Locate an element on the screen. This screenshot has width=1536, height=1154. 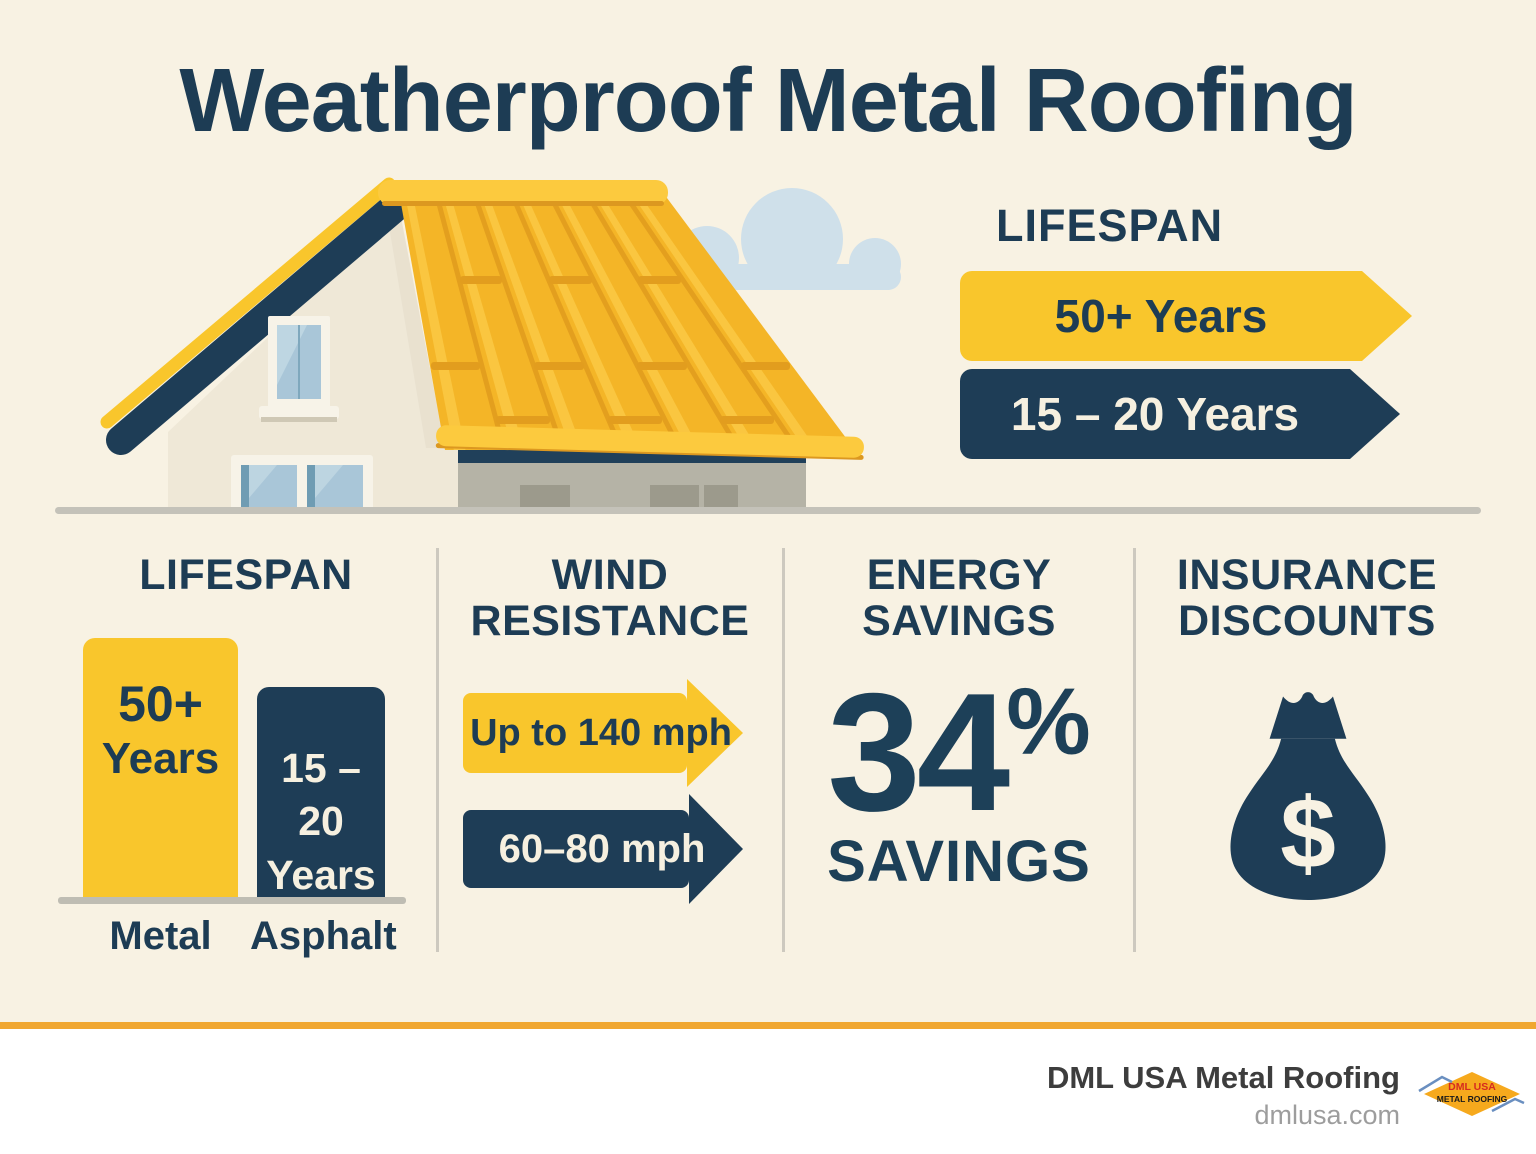
metal-roof is located at coordinates (621, 320).